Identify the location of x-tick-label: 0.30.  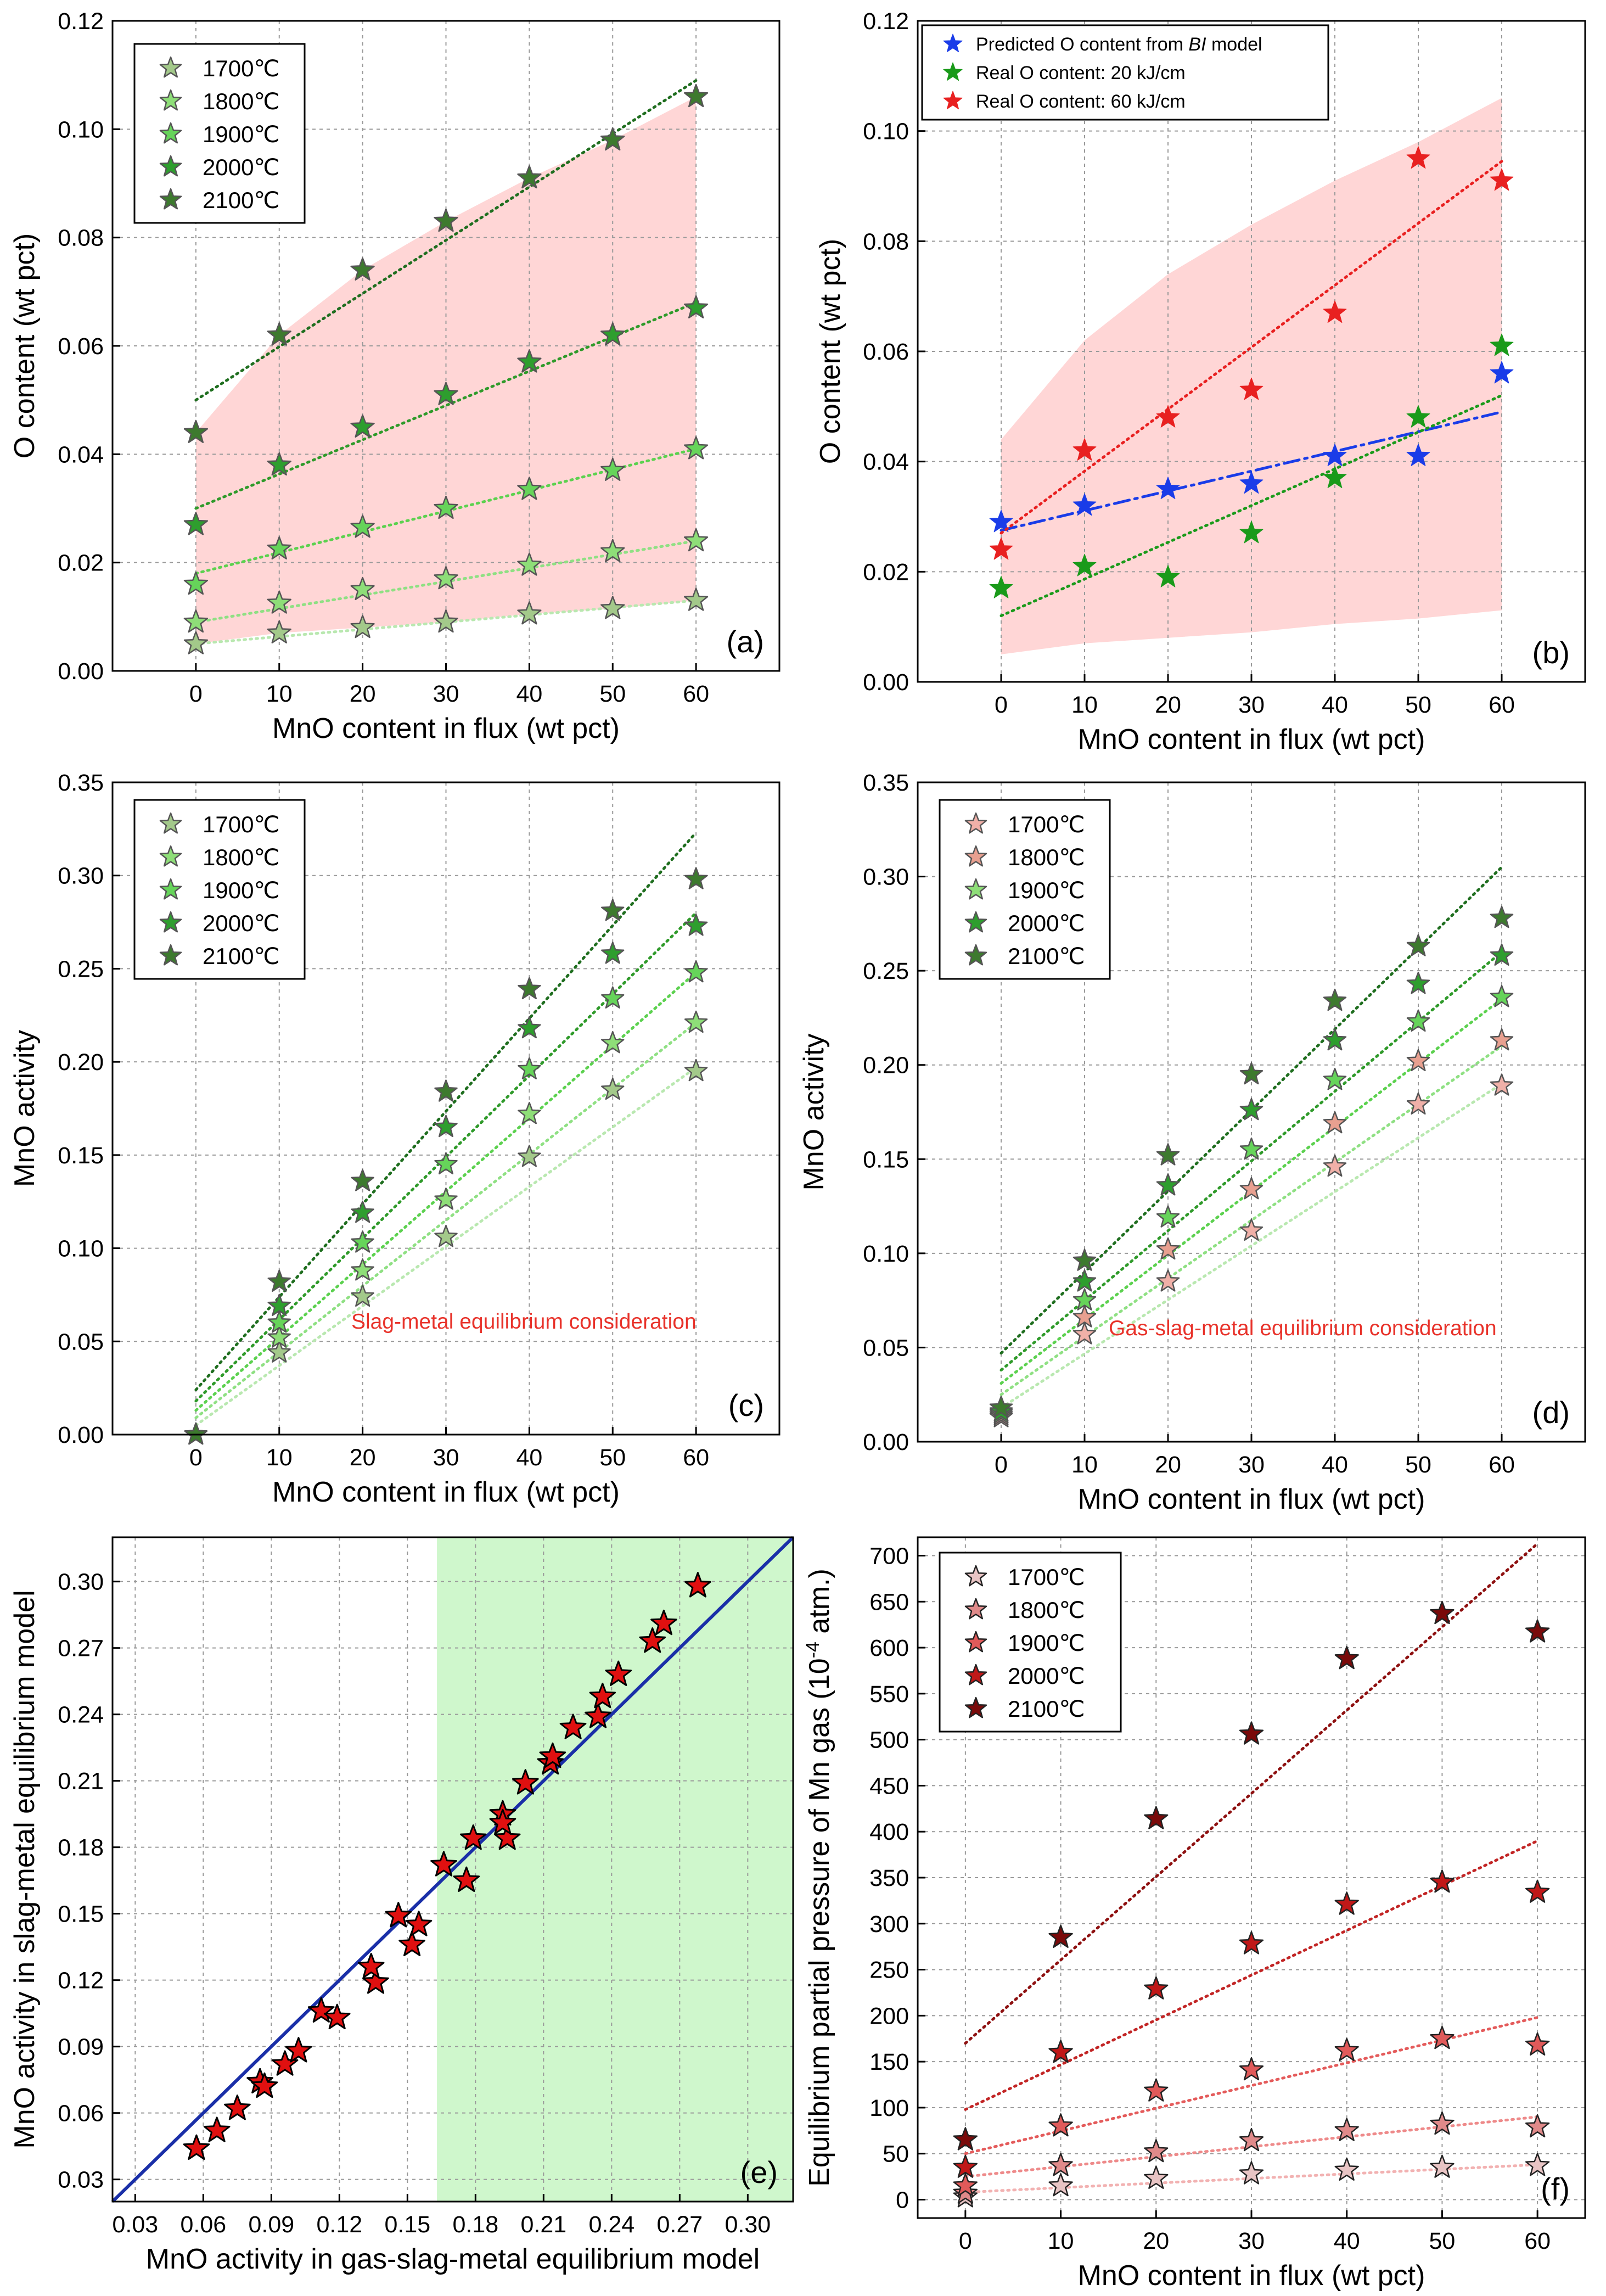
(748, 2224).